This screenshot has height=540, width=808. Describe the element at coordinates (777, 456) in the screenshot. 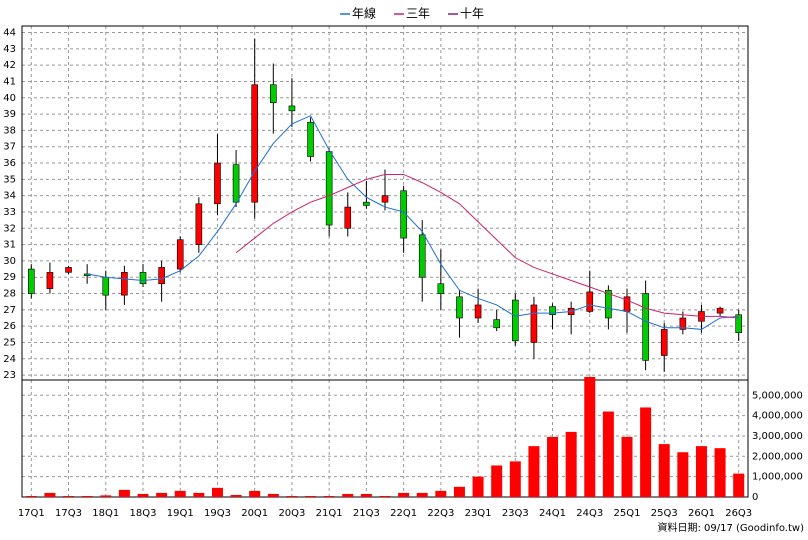

I see `y2-tick-label: 2,000,000` at that location.